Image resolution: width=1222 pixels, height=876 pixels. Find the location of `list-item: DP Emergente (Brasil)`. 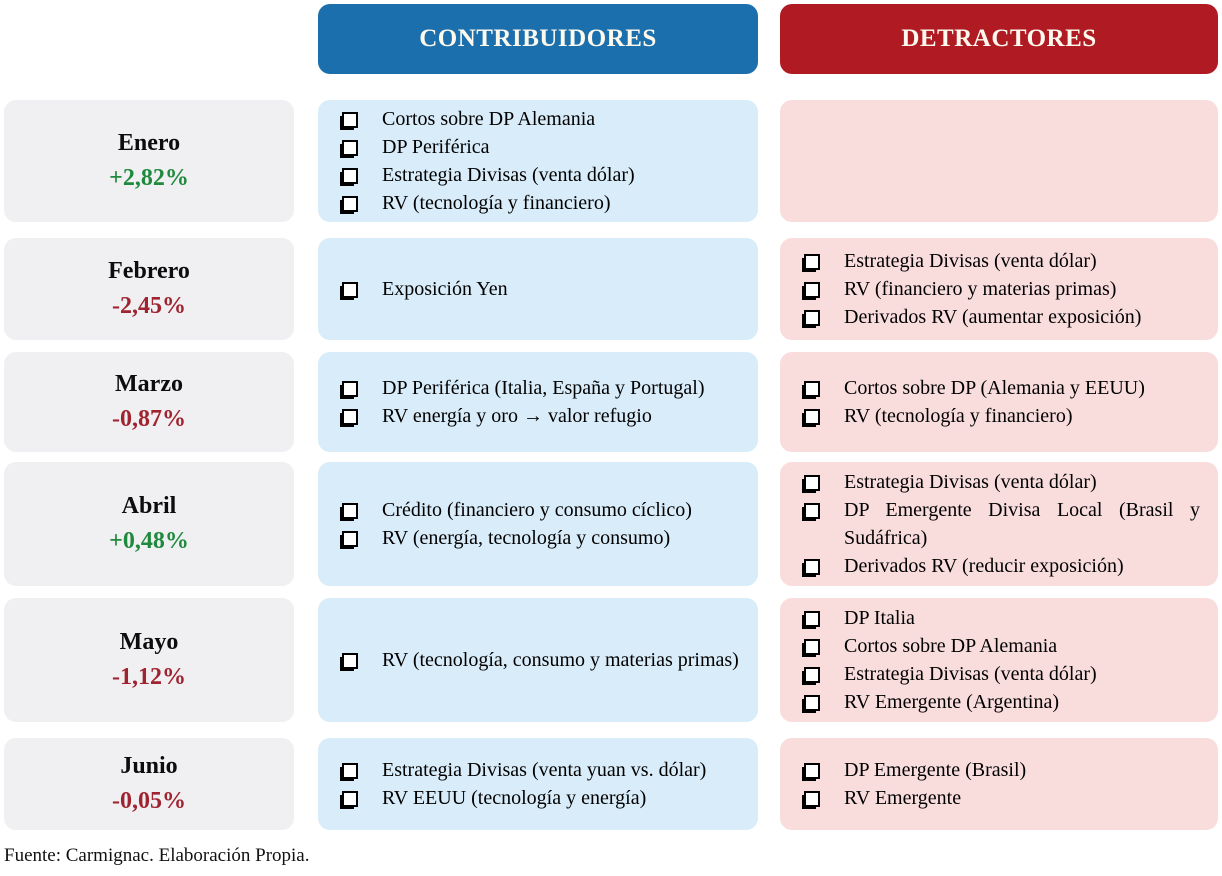

list-item: DP Emergente (Brasil) is located at coordinates (1004, 770).